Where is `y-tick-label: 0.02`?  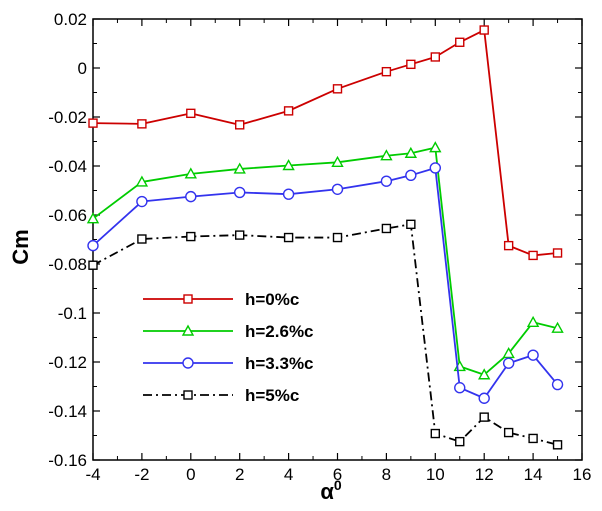
y-tick-label: 0.02 is located at coordinates (70, 19).